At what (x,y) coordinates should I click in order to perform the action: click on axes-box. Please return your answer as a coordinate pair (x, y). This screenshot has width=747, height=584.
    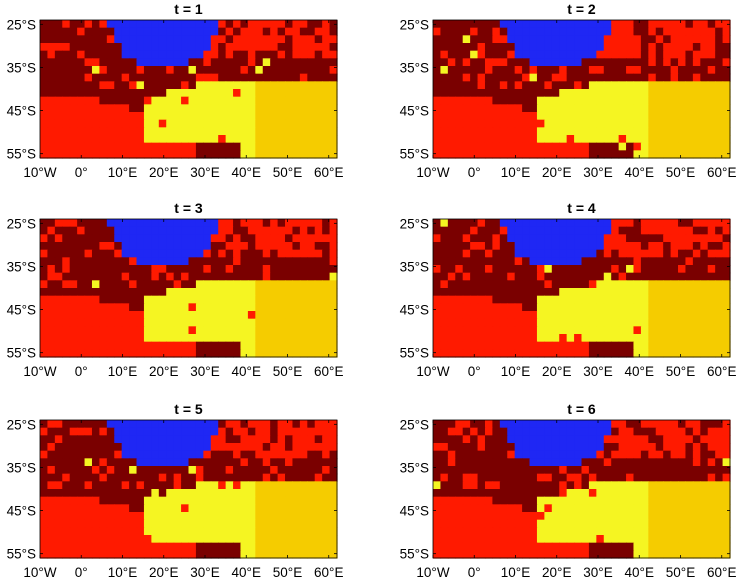
    Looking at the image, I should click on (581, 288).